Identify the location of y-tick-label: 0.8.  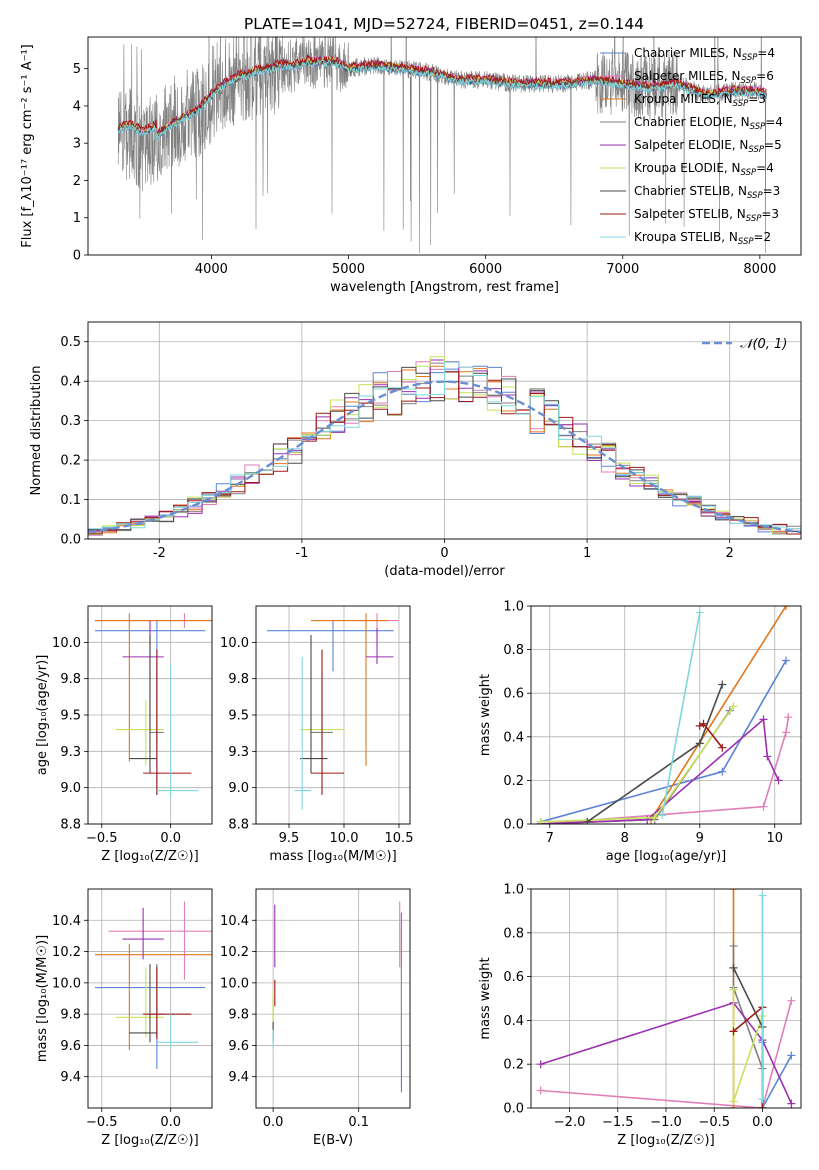
(513, 650).